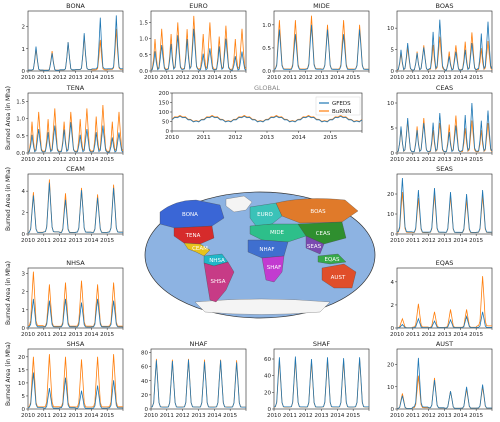  What do you see at coordinates (190, 215) in the screenshot?
I see `map-label-bona: BONA` at bounding box center [190, 215].